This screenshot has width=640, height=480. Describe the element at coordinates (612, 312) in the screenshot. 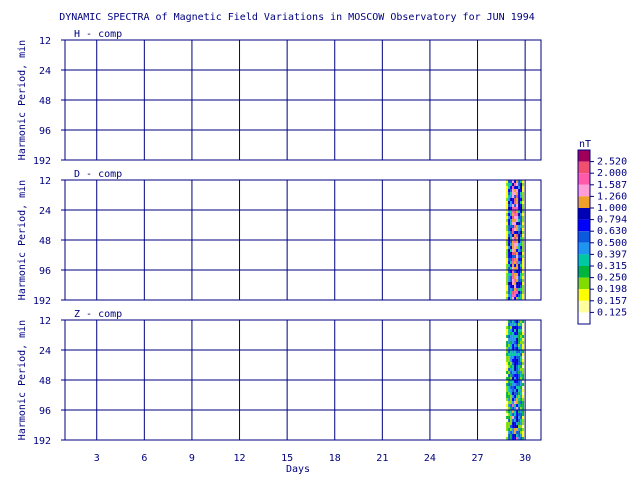

I see `colorbar-label: 0.125` at that location.